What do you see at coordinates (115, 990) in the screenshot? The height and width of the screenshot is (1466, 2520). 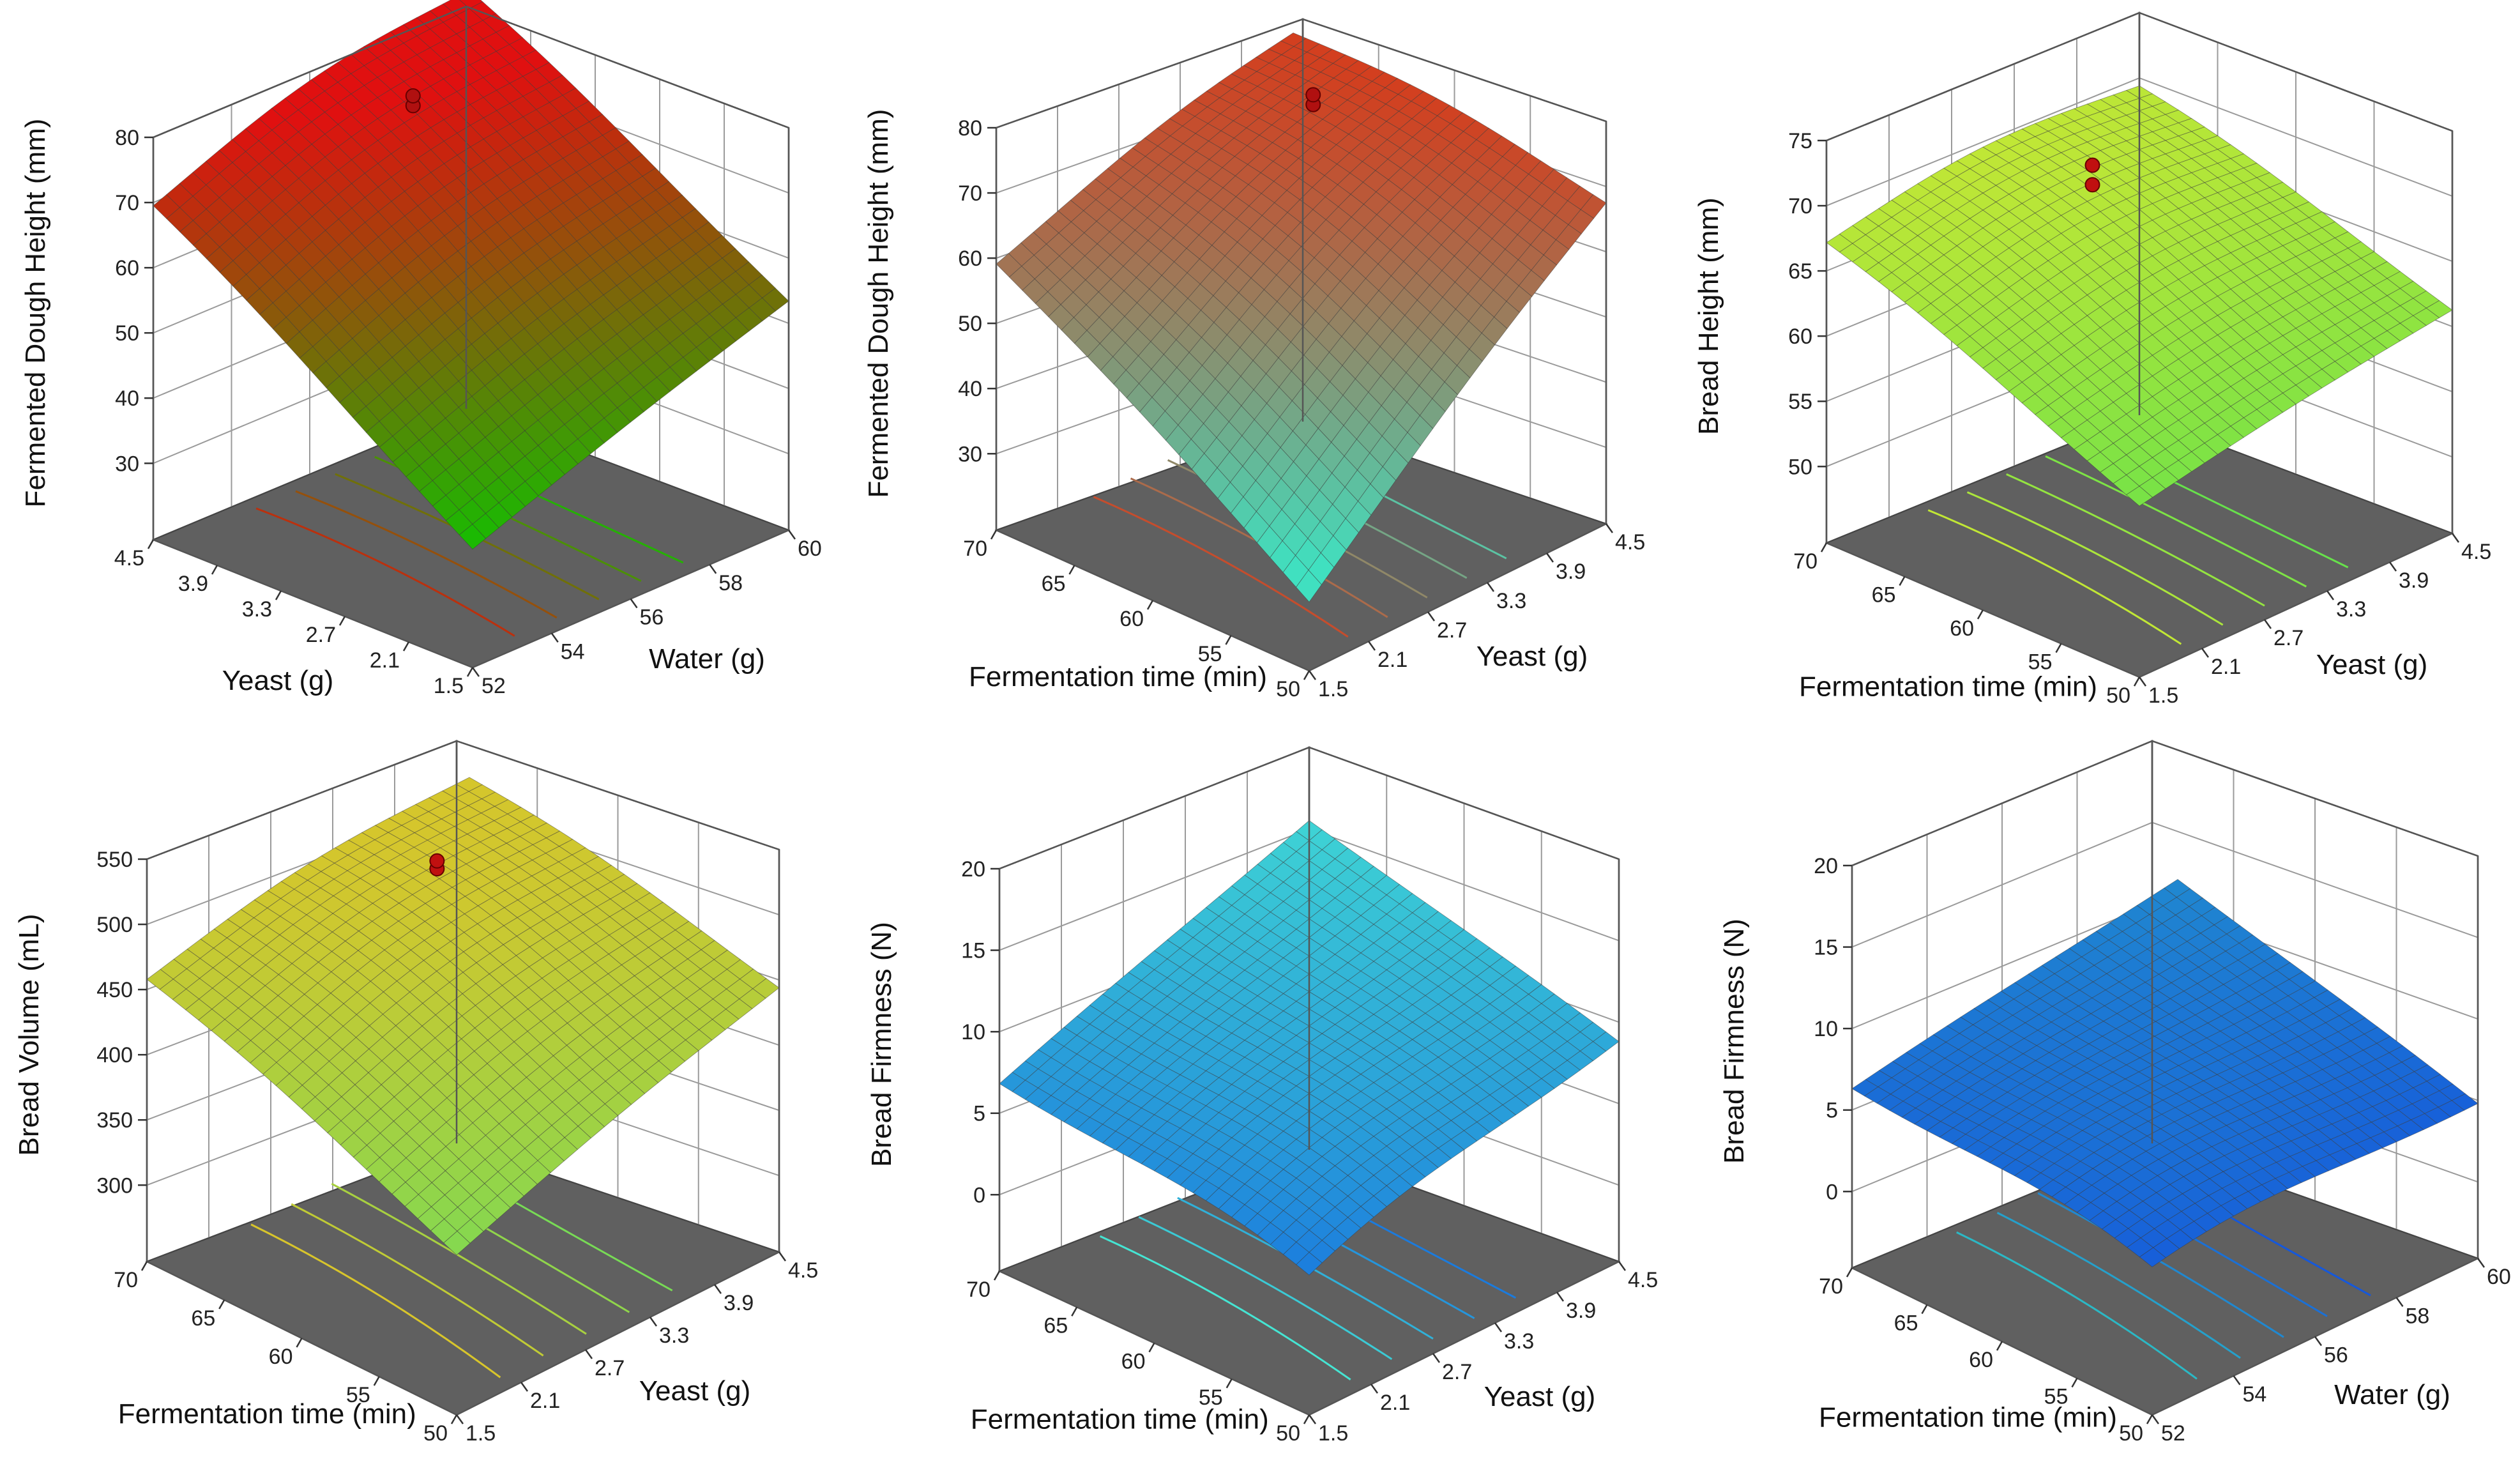 I see `z-tick-label: 450` at bounding box center [115, 990].